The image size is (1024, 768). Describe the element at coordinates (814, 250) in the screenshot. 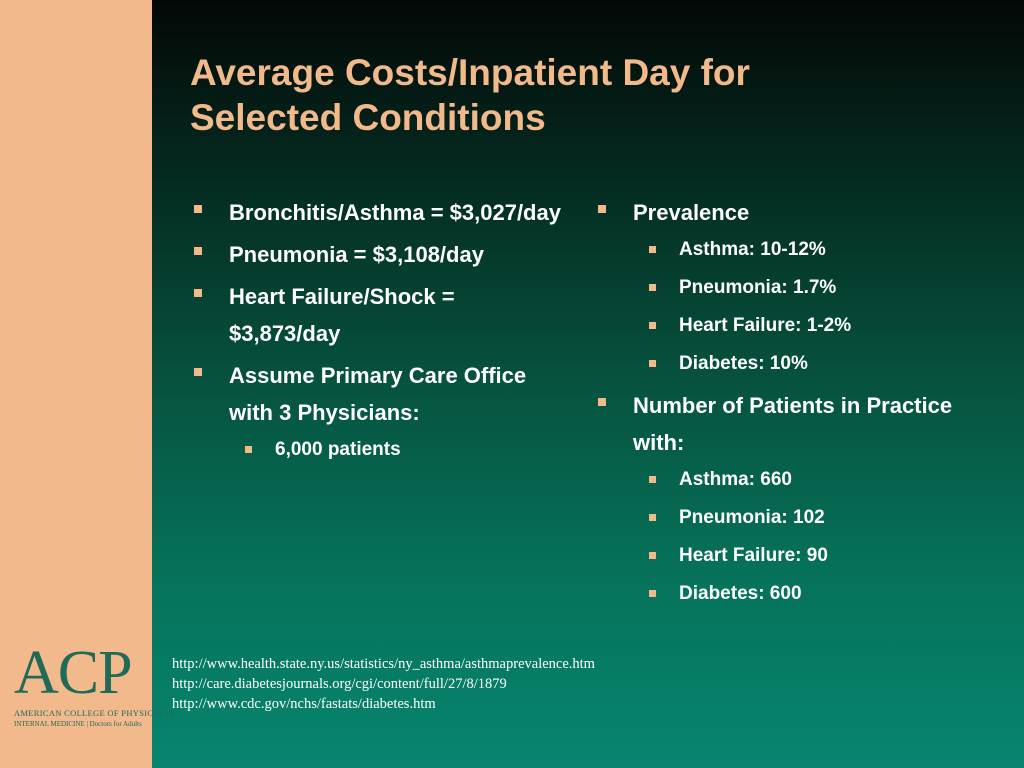

I see `sub-bullet-asthma-prevalence: Asthma: 10-12%` at that location.